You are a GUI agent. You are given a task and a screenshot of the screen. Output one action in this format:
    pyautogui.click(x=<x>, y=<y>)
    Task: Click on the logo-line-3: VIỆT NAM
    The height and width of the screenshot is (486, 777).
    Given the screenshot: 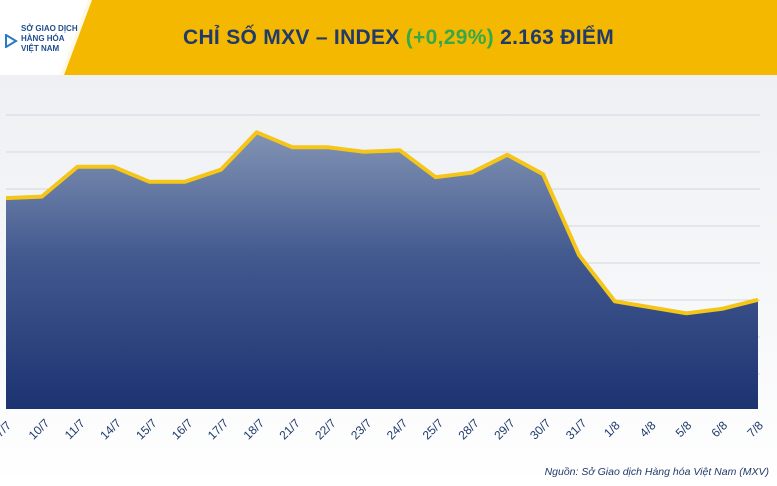 What is the action you would take?
    pyautogui.click(x=40, y=48)
    